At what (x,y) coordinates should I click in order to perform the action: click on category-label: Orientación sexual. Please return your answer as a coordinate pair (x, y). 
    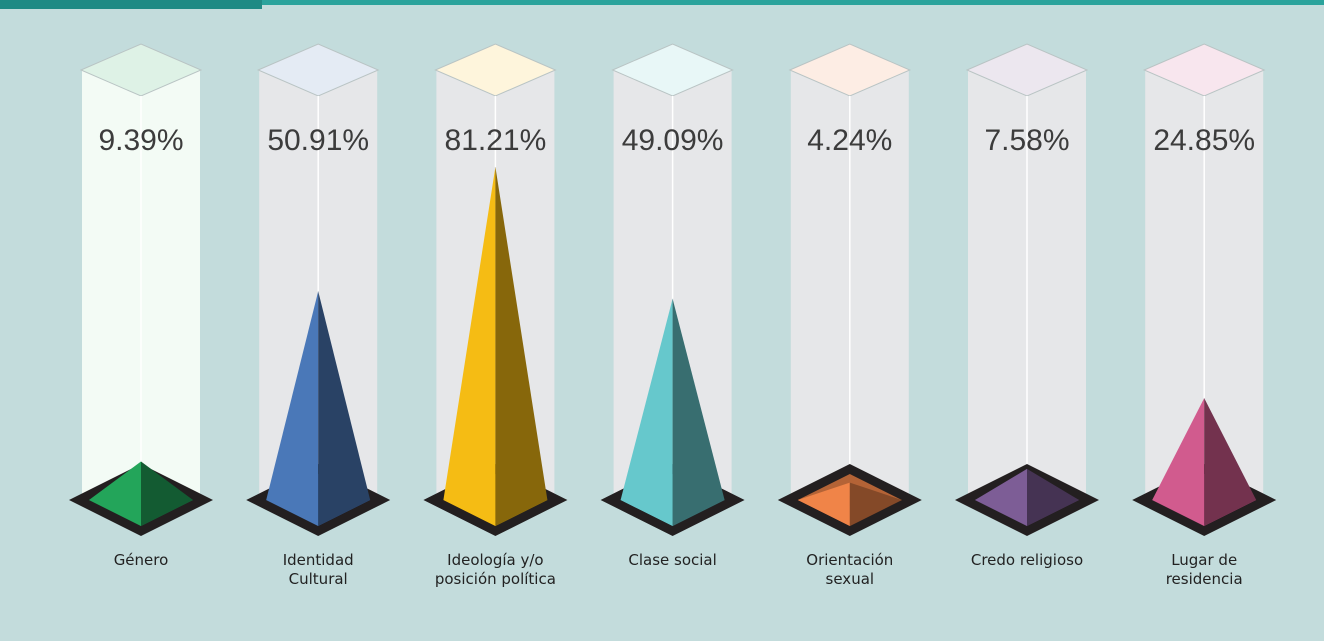
    Looking at the image, I should click on (850, 569).